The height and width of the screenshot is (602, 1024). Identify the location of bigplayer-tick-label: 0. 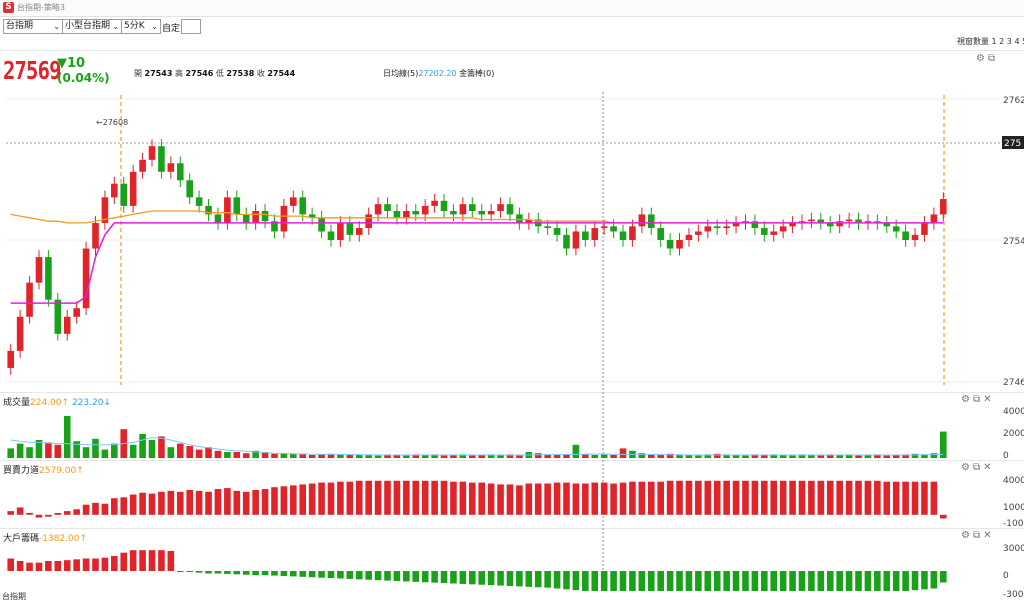
(1006, 576).